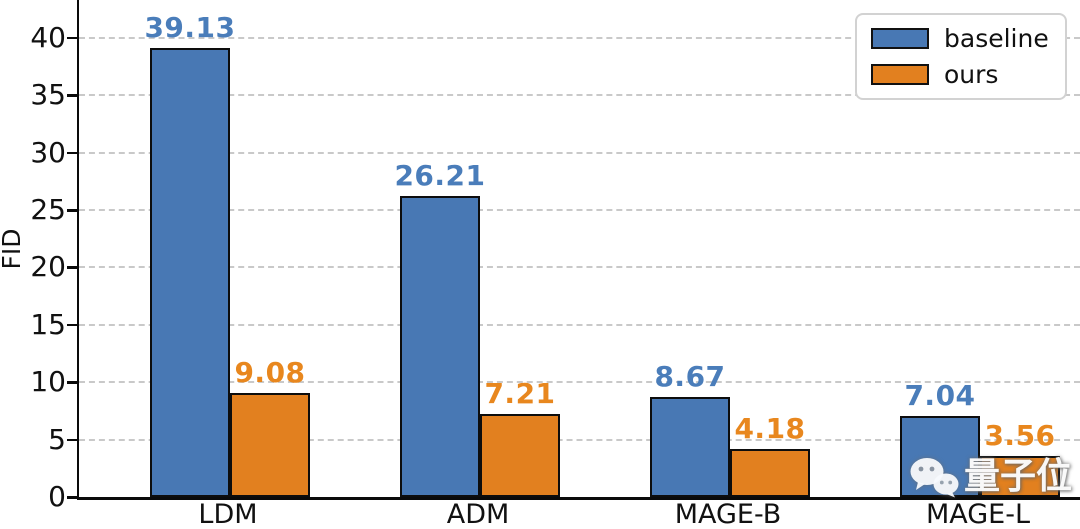 The width and height of the screenshot is (1080, 529). Describe the element at coordinates (48, 95) in the screenshot. I see `y-tick-label-35: 35` at that location.